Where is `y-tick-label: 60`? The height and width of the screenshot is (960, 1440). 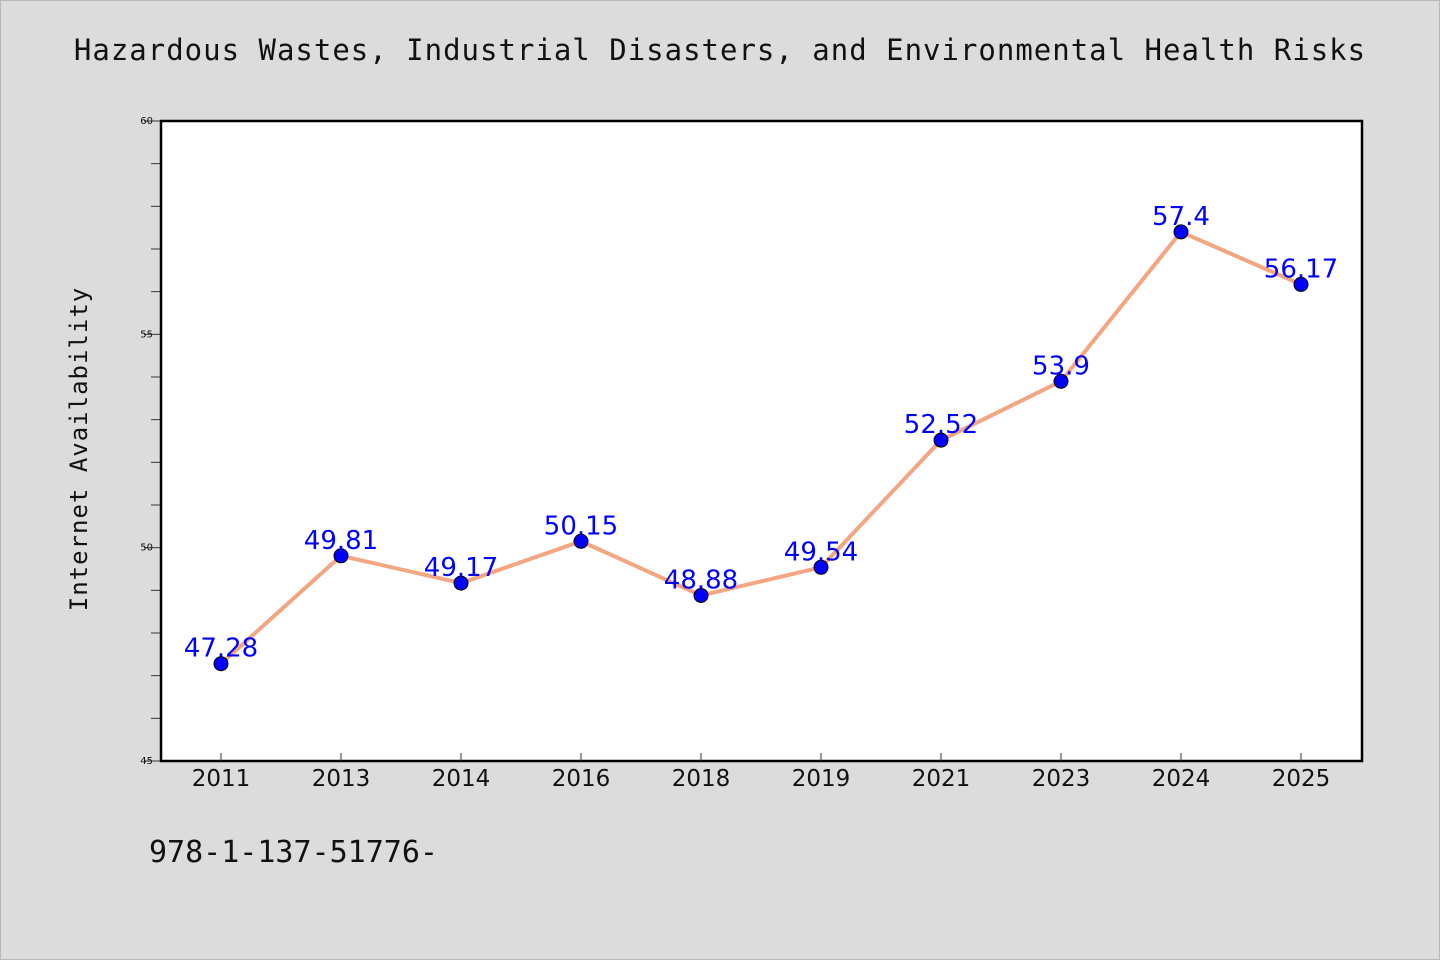
y-tick-label: 60 is located at coordinates (146, 121).